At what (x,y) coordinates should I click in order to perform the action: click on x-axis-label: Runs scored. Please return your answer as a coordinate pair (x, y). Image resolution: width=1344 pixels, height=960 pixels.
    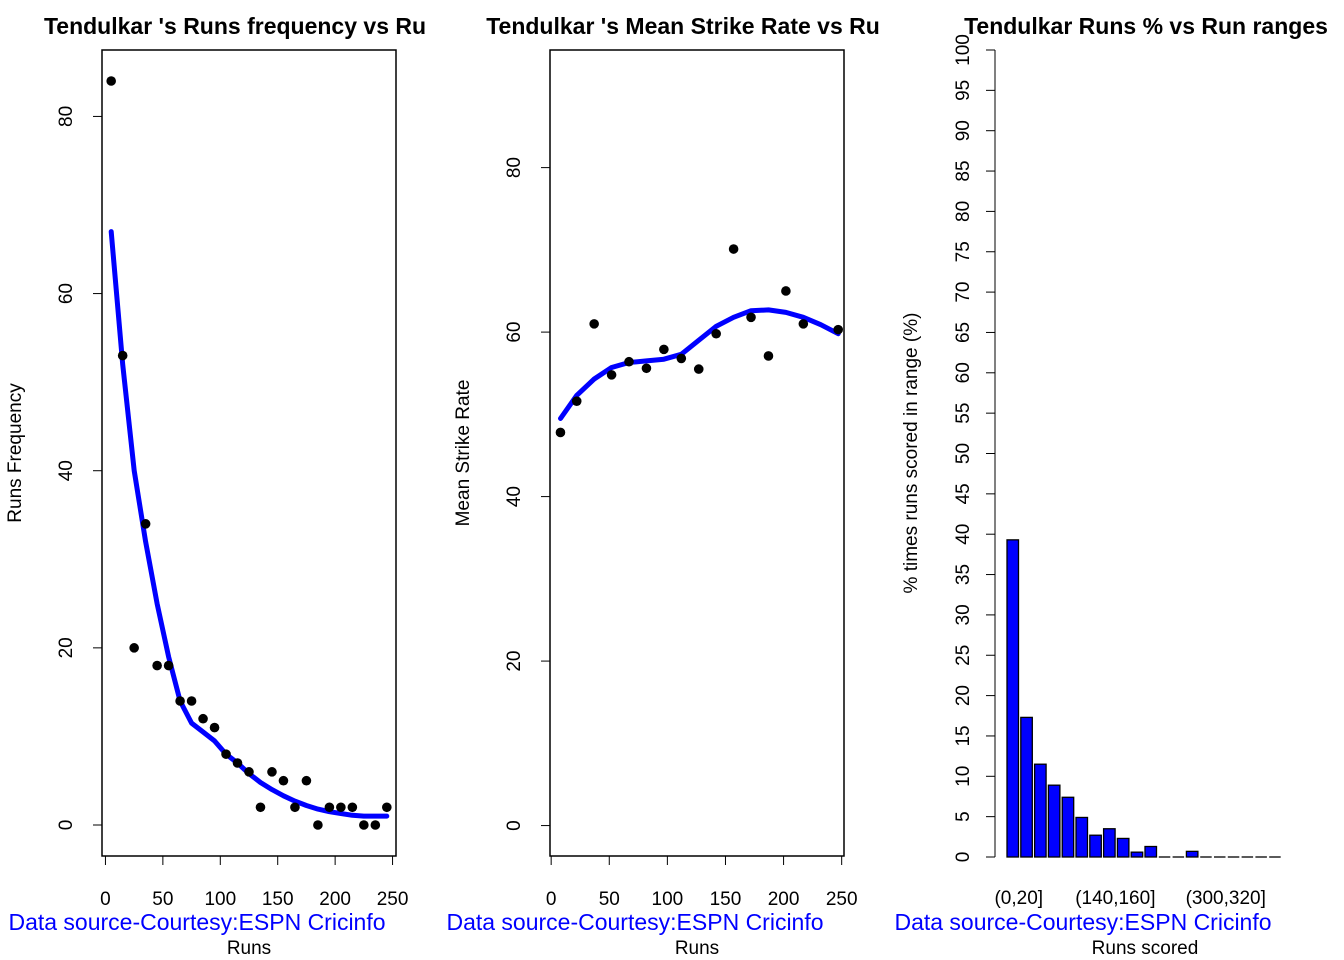
    Looking at the image, I should click on (1145, 948).